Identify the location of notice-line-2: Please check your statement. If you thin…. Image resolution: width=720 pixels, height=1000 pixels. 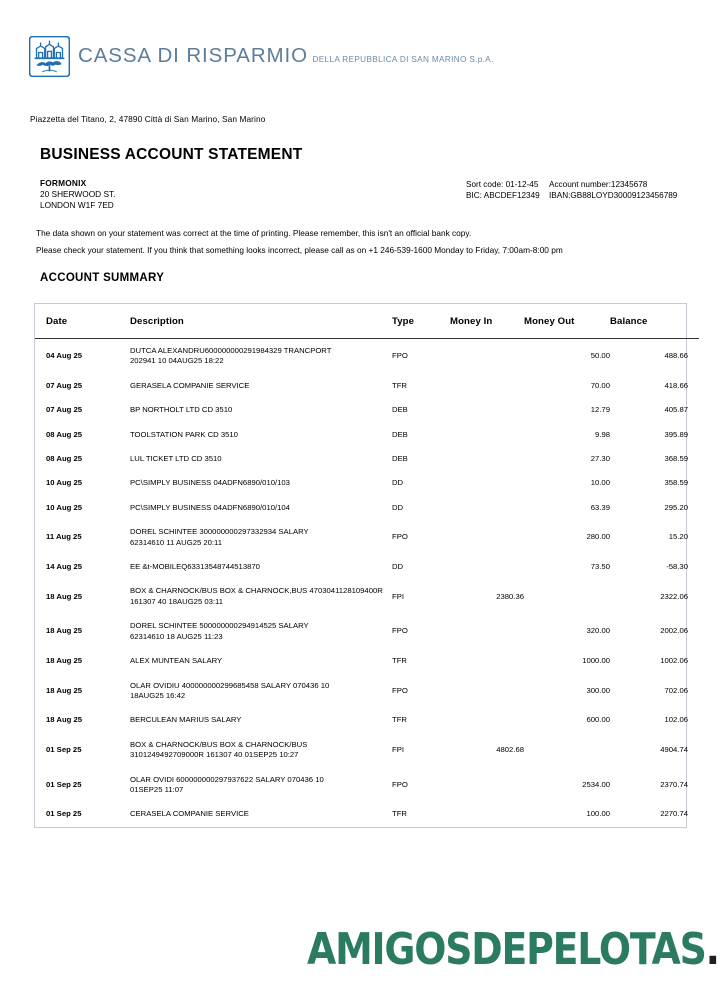
(299, 250).